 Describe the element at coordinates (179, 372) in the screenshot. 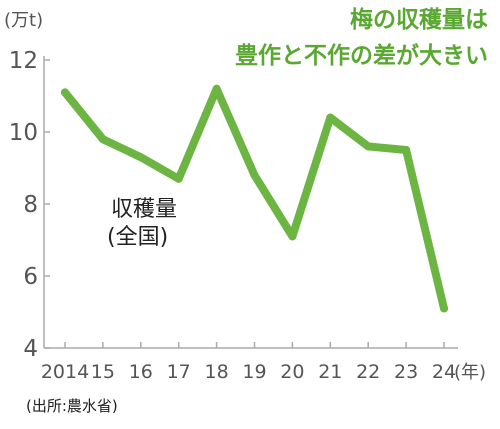

I see `x-tick-label: 17` at that location.